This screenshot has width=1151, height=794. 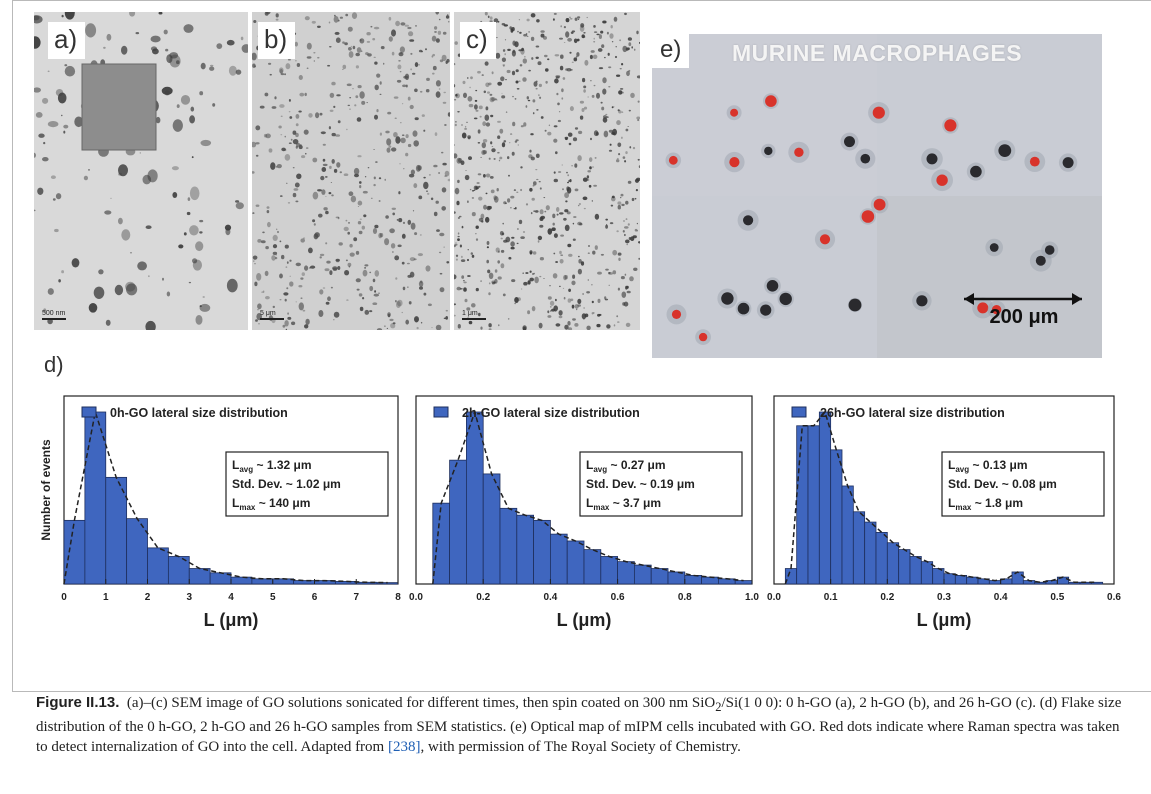 I want to click on x-axis-label: L (μm), so click(x=584, y=620).